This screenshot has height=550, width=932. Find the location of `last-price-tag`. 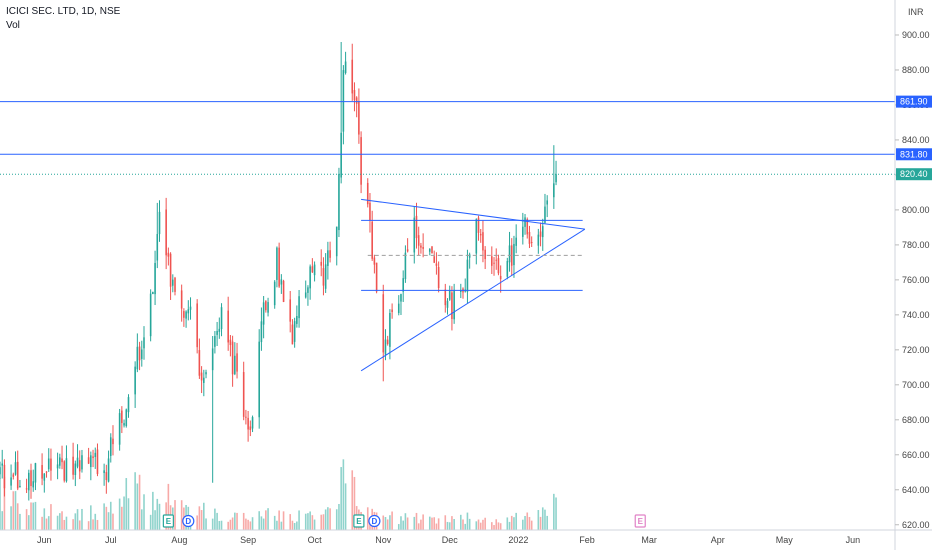

last-price-tag is located at coordinates (914, 174).